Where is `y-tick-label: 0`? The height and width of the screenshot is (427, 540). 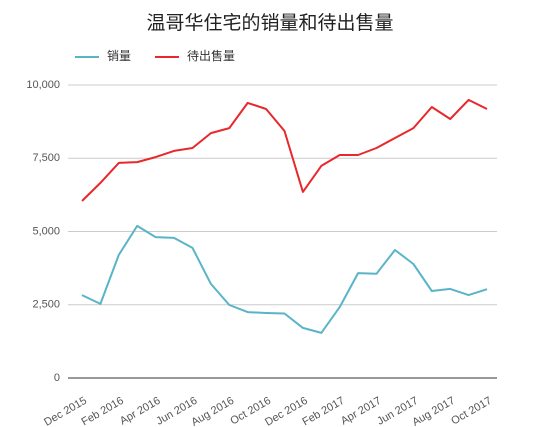
y-tick-label: 0 is located at coordinates (57, 378).